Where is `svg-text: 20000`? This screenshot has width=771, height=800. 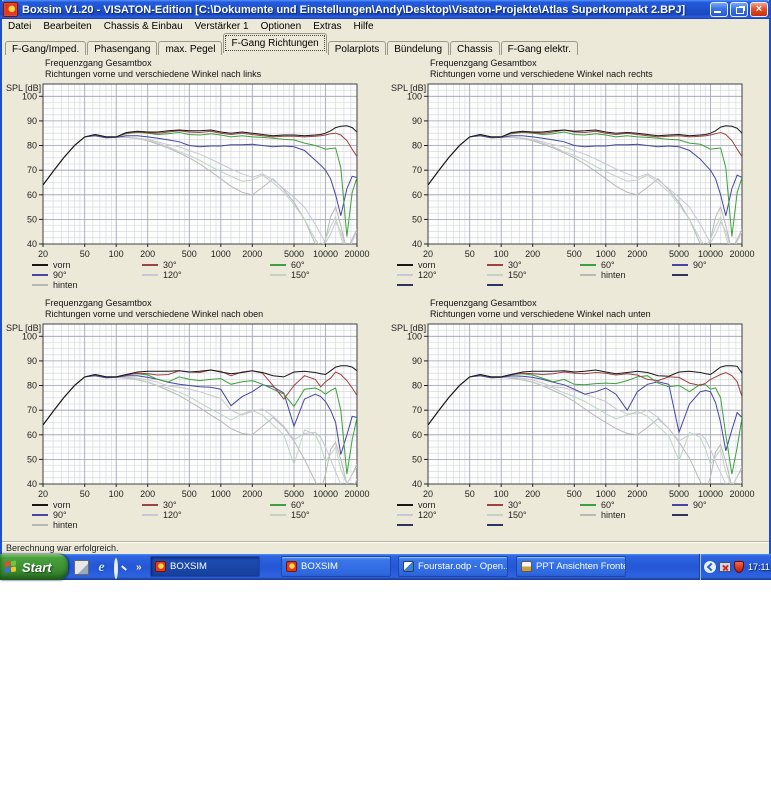 svg-text: 20000 is located at coordinates (741, 254).